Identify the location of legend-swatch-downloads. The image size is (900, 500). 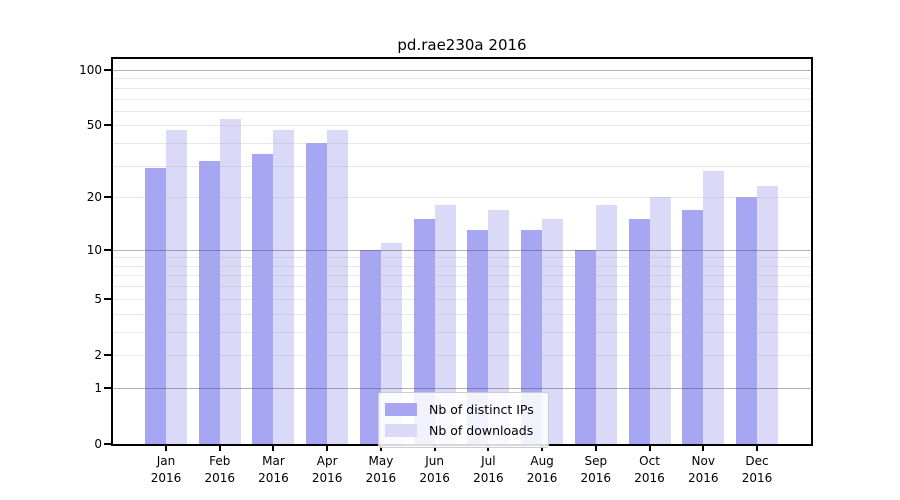
(401, 430).